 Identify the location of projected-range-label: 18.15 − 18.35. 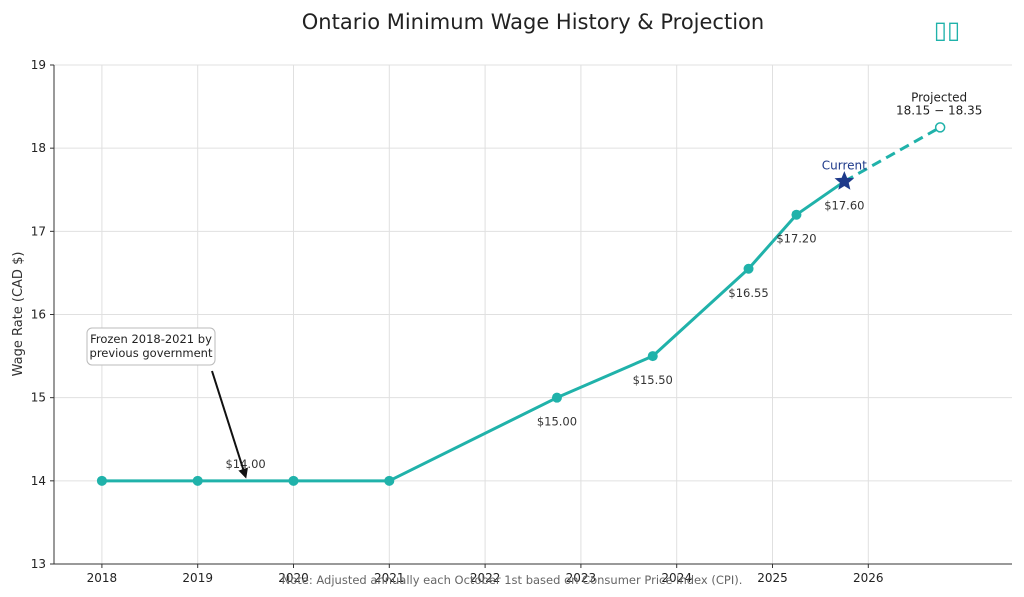
(939, 110).